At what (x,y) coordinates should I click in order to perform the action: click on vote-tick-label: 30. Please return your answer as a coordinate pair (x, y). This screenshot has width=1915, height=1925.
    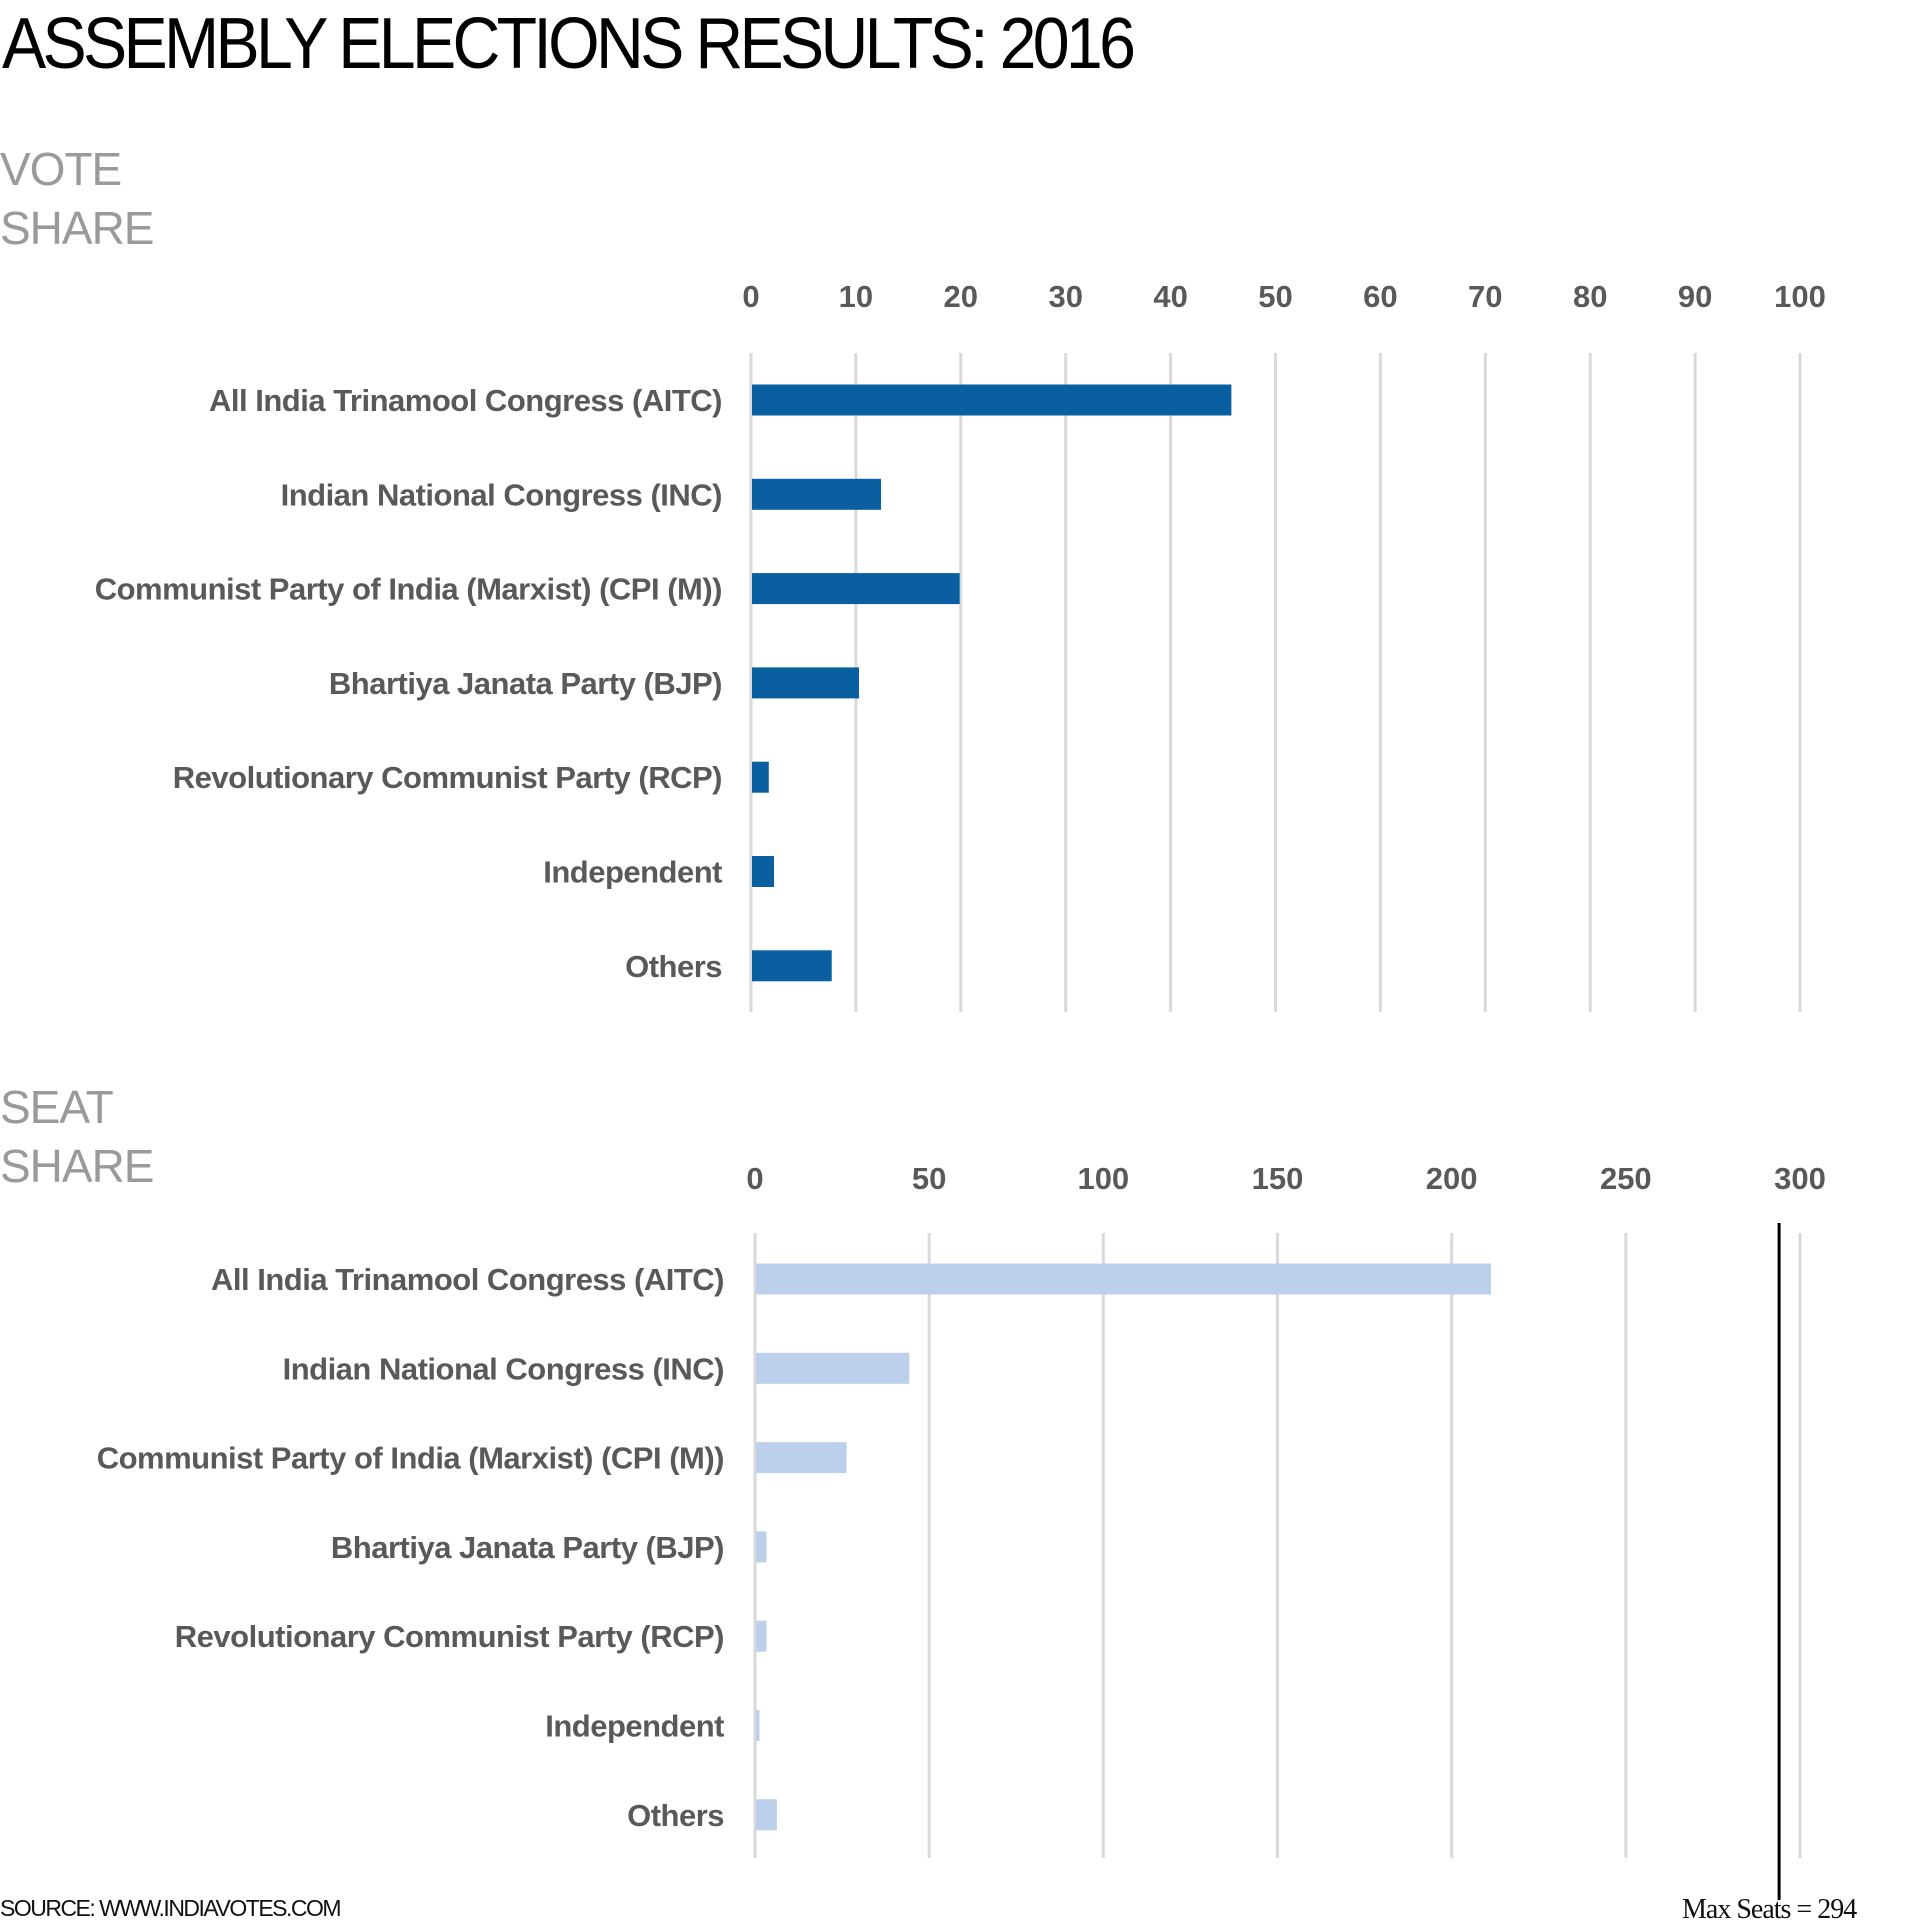
    Looking at the image, I should click on (1065, 296).